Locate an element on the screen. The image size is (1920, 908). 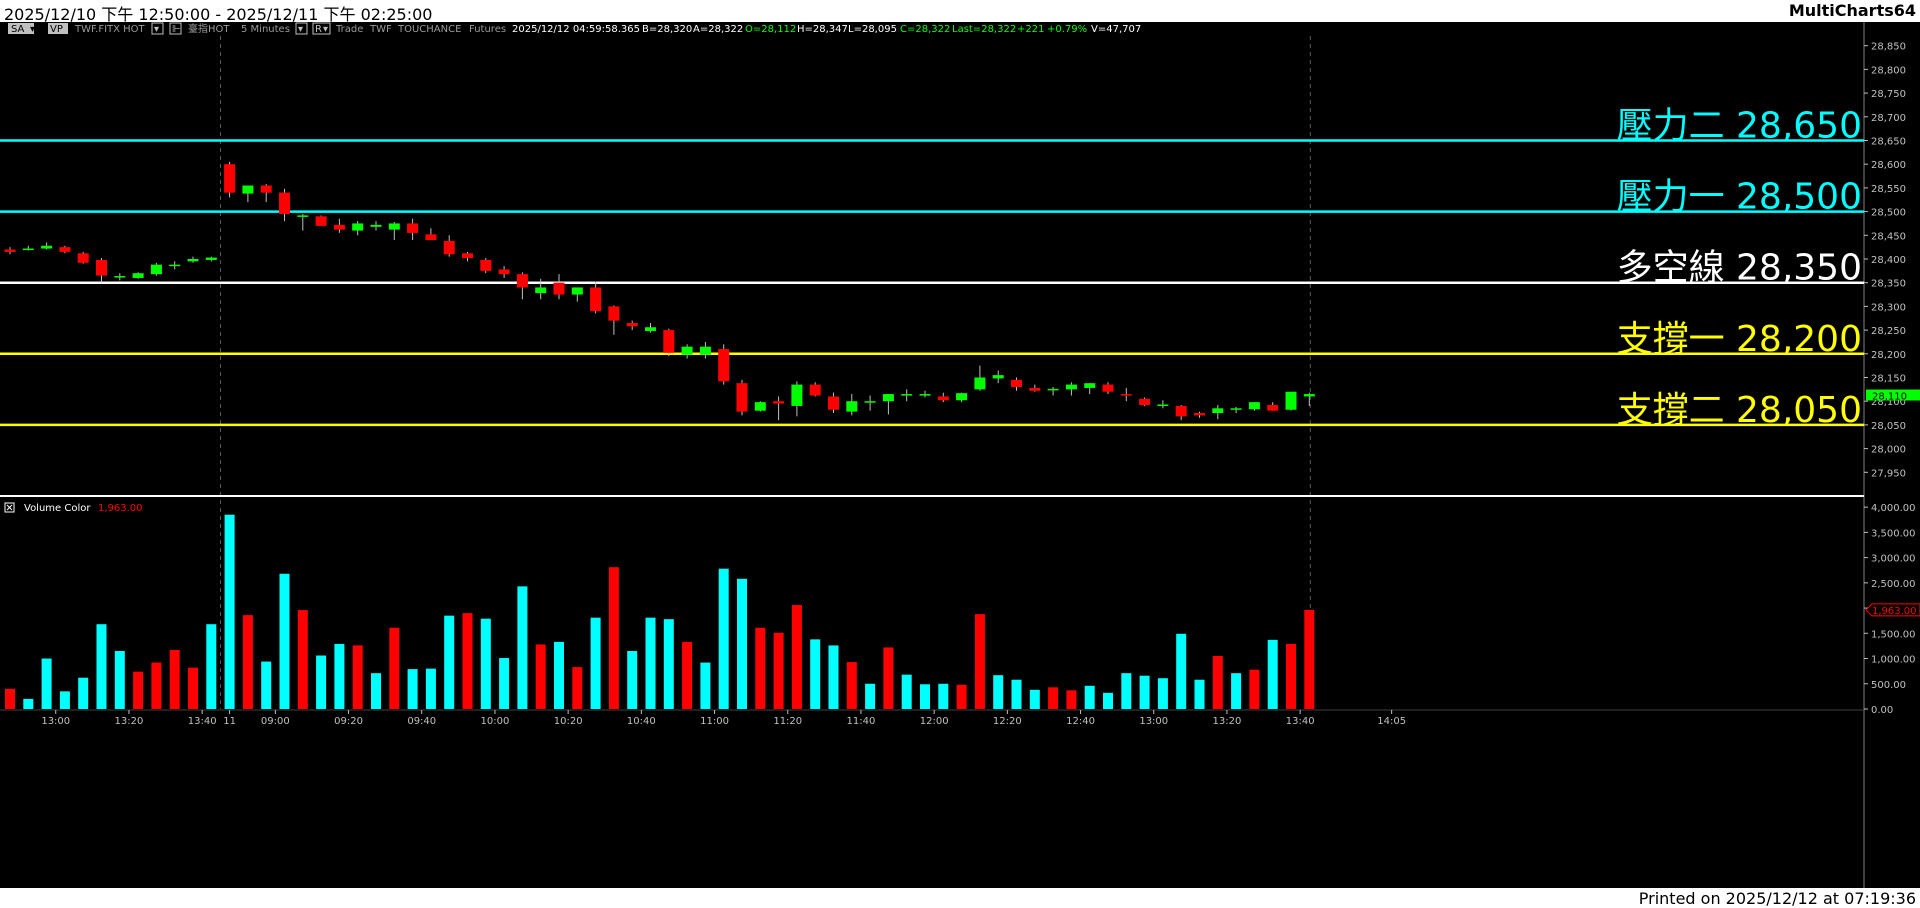
volume-tick-label: 4,000.00 is located at coordinates (1893, 508).